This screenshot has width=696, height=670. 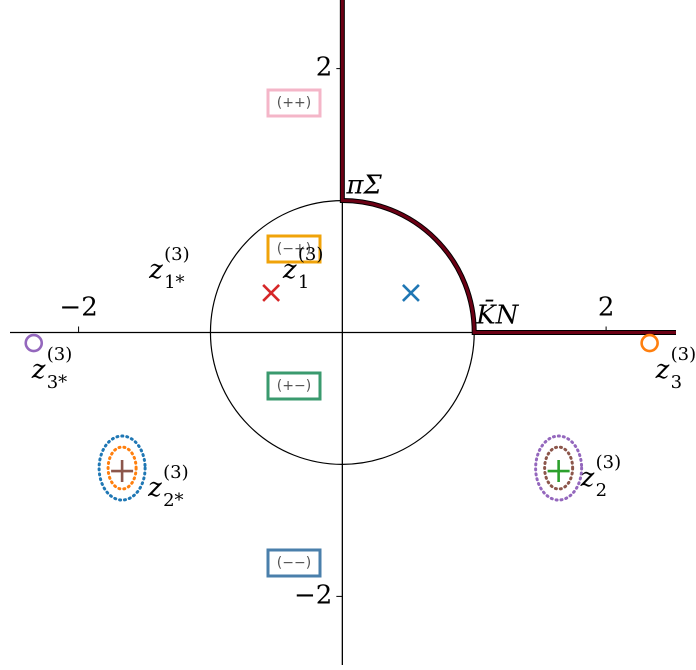 What do you see at coordinates (363, 186) in the screenshot?
I see `threshold-label: πΣ` at bounding box center [363, 186].